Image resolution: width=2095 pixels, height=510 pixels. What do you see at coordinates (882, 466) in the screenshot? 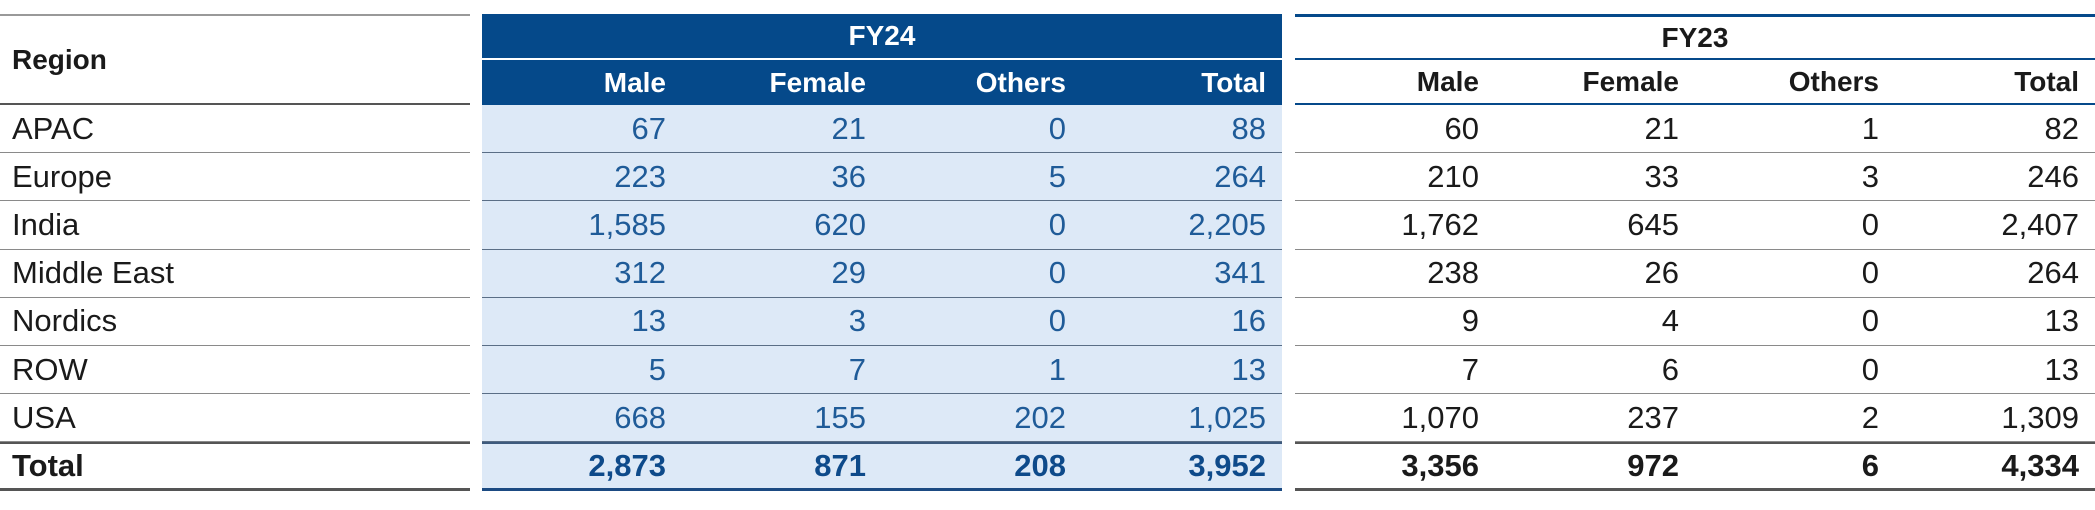
I see `total-row: 2,873 871 208 3,952` at bounding box center [882, 466].